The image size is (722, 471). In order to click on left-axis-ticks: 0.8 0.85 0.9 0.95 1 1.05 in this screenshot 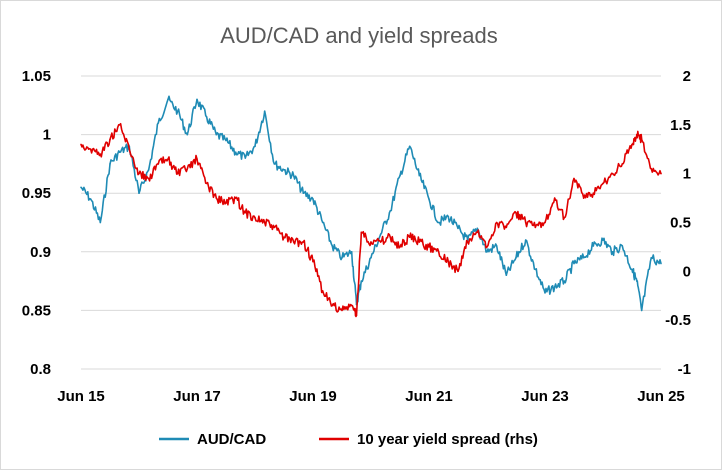, I will do `click(36, 223)`.